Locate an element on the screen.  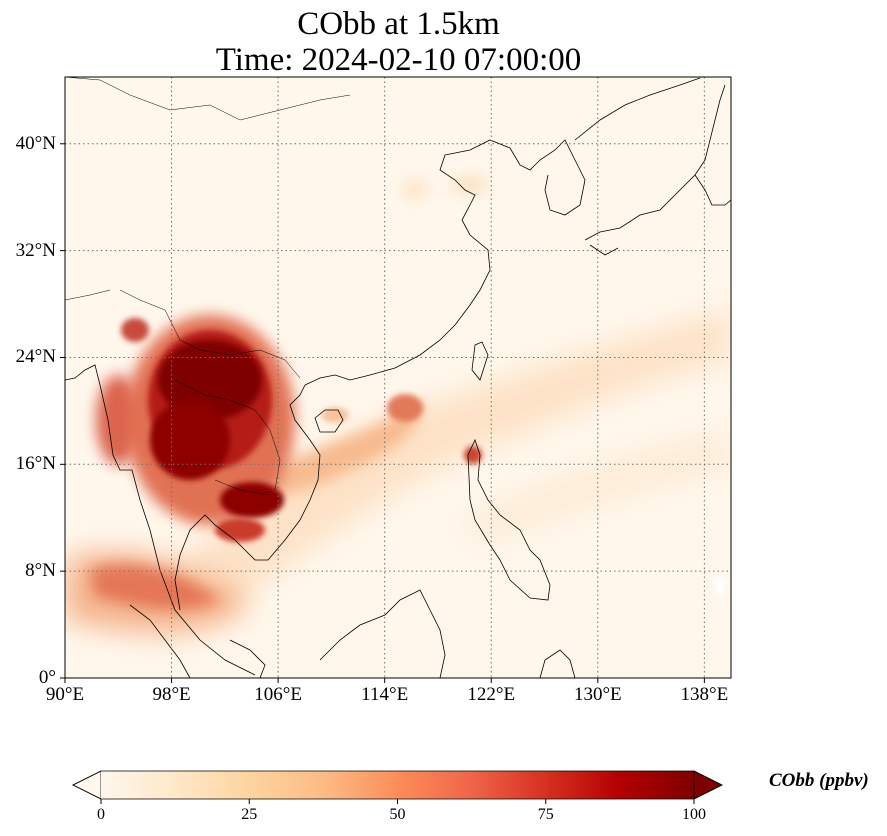
map-subtitle-time: Time: 2024-02-10 07:00:00 is located at coordinates (398, 60).